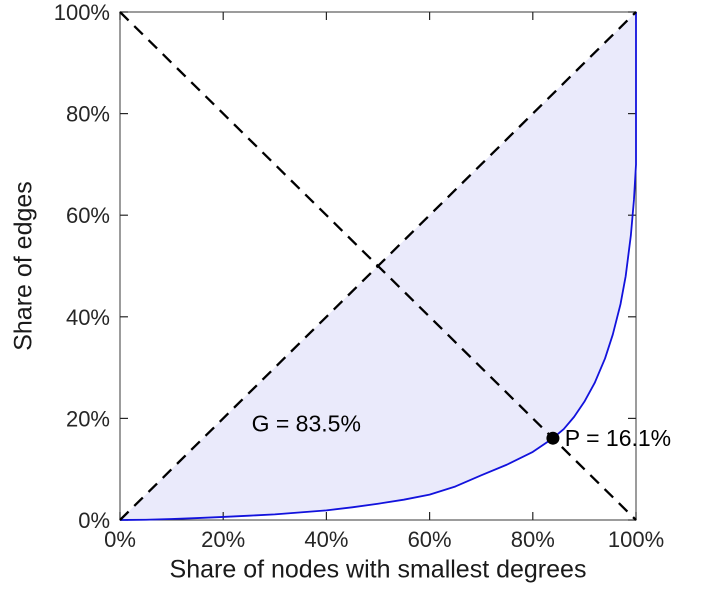 Image resolution: width=712 pixels, height=600 pixels. I want to click on x-tick-label: 80%, so click(533, 539).